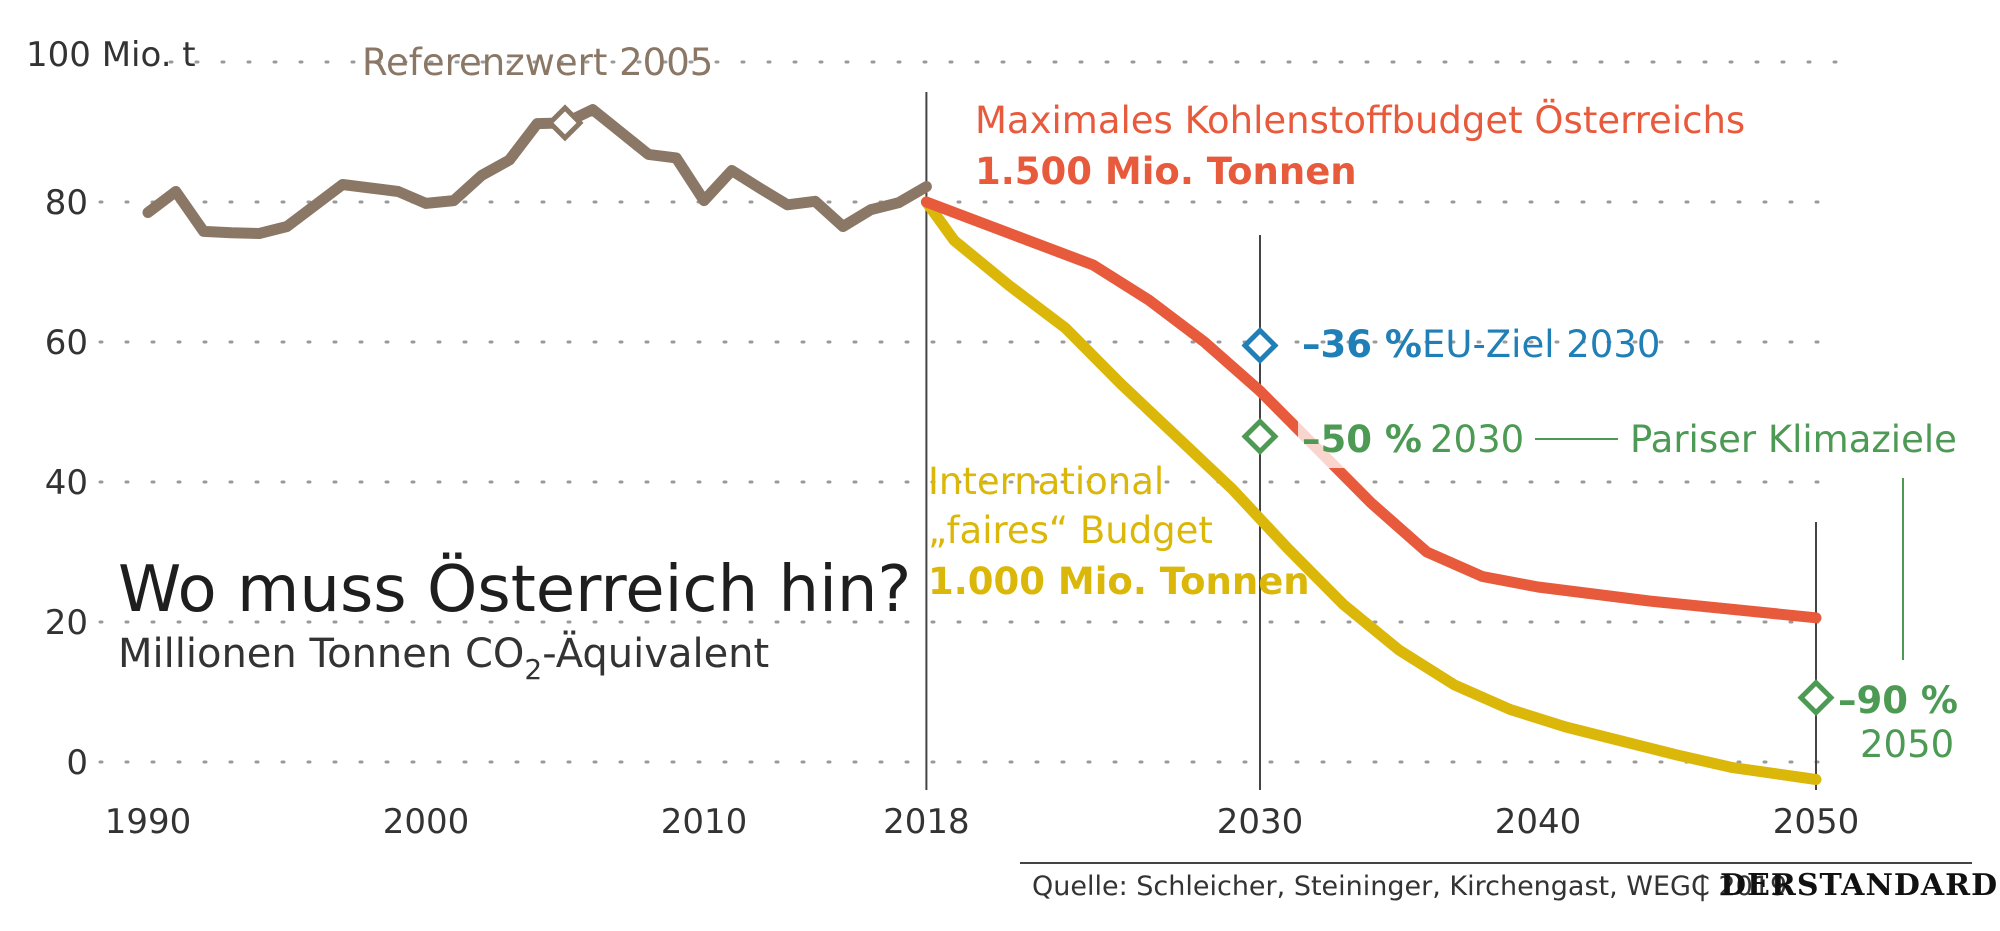 The image size is (2000, 931). What do you see at coordinates (1166, 171) in the screenshot?
I see `max-budget-label-line2: 1.500 Mio. Tonnen` at bounding box center [1166, 171].